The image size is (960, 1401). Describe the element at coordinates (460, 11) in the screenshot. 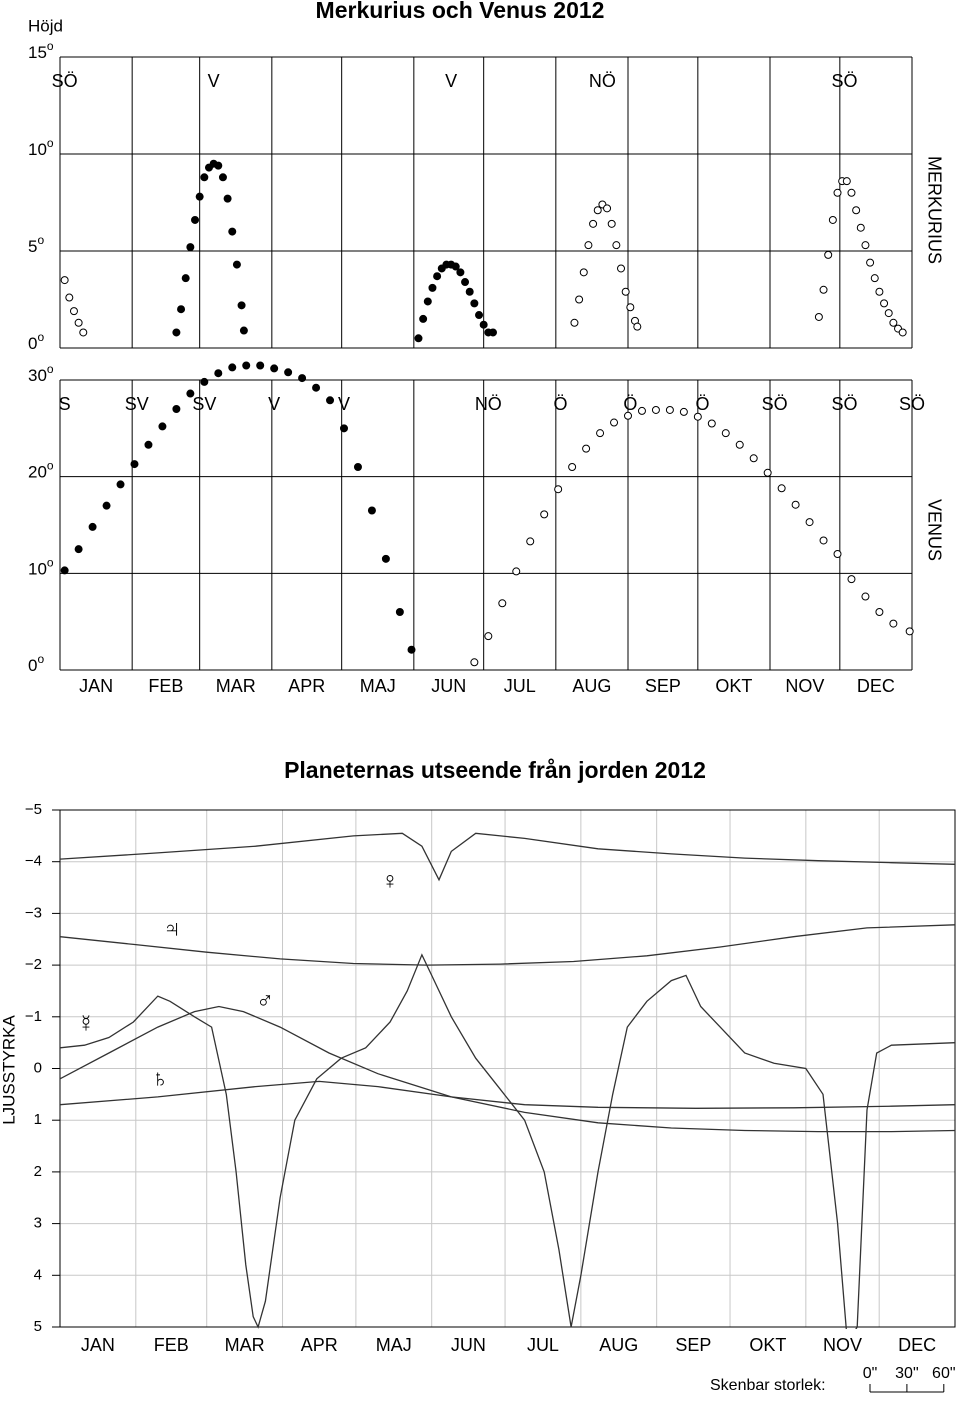

I see `chart-title: Merkurius och Venus 2012` at that location.